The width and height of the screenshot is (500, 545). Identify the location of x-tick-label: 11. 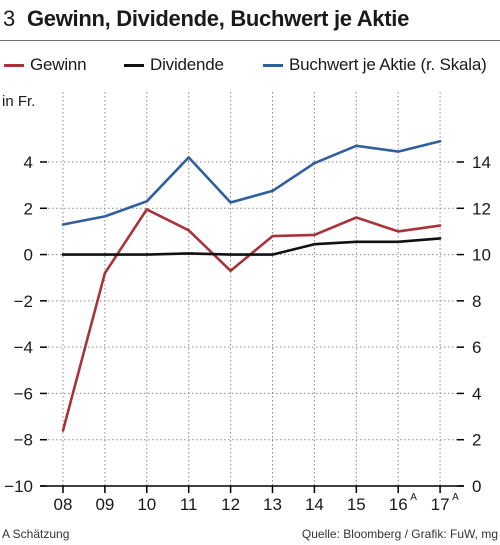
(189, 504).